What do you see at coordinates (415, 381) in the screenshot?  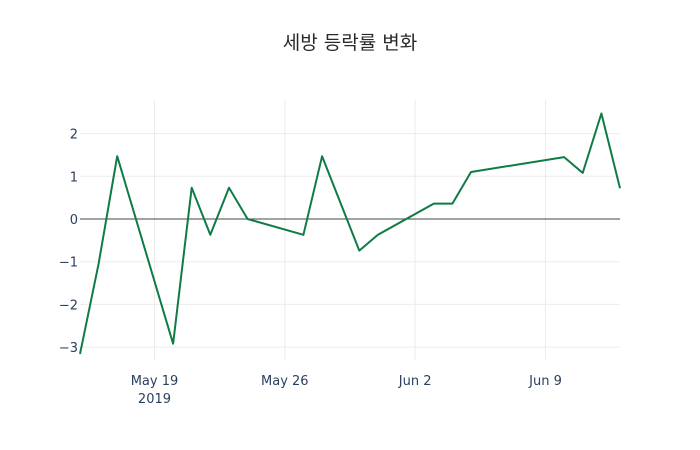 I see `x-tick-label: Jun 2` at bounding box center [415, 381].